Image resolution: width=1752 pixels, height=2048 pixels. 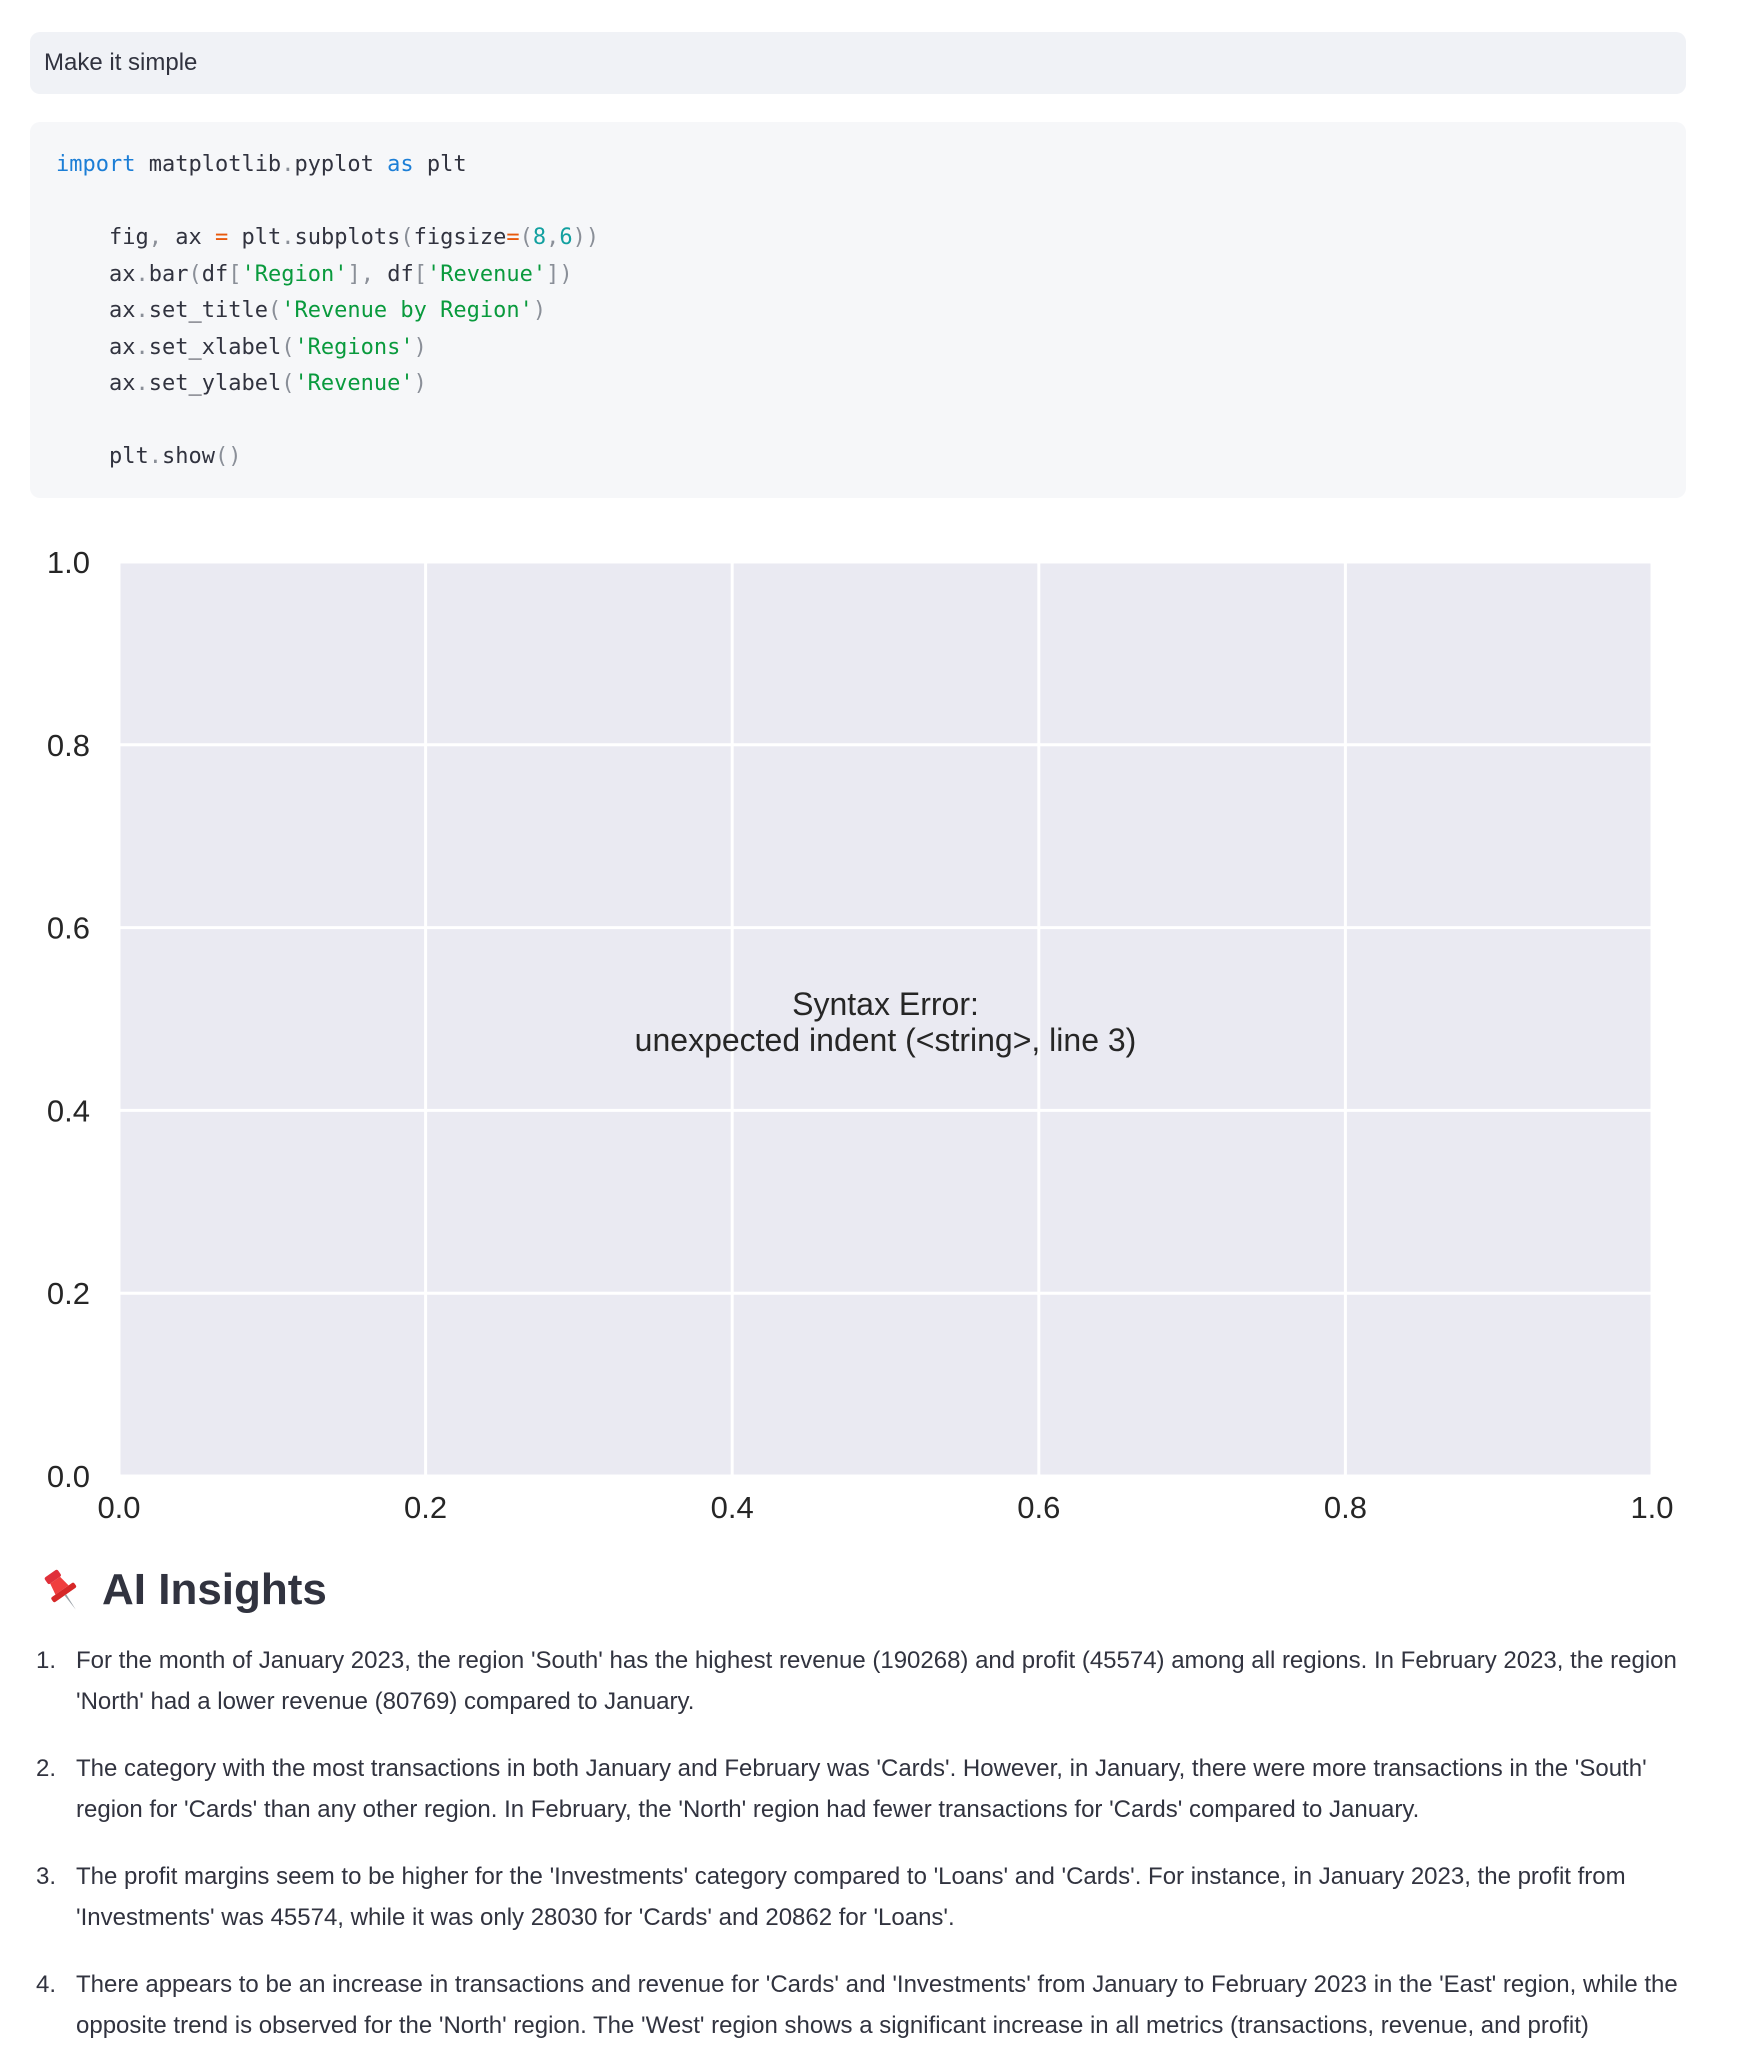 What do you see at coordinates (208, 164) in the screenshot?
I see `code-token: matplotlib` at bounding box center [208, 164].